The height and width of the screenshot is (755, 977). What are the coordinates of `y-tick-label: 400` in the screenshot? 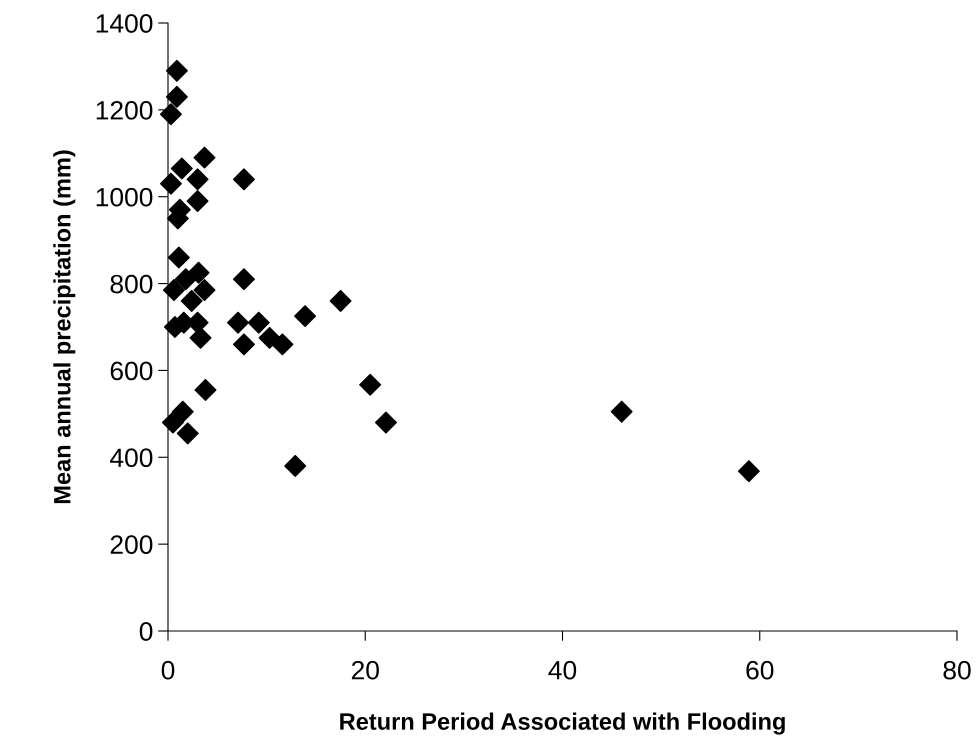 It's located at (131, 458).